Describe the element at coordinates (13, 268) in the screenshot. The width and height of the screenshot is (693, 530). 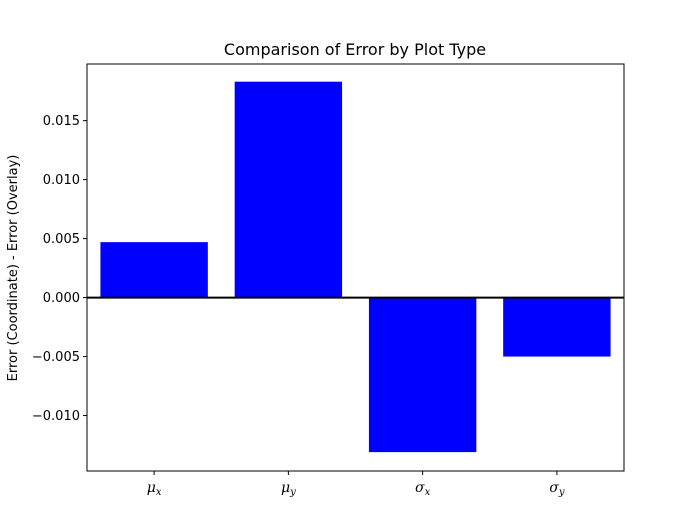
I see `y-axis-label: Error (Coordinate) - Error (Overlay)` at that location.